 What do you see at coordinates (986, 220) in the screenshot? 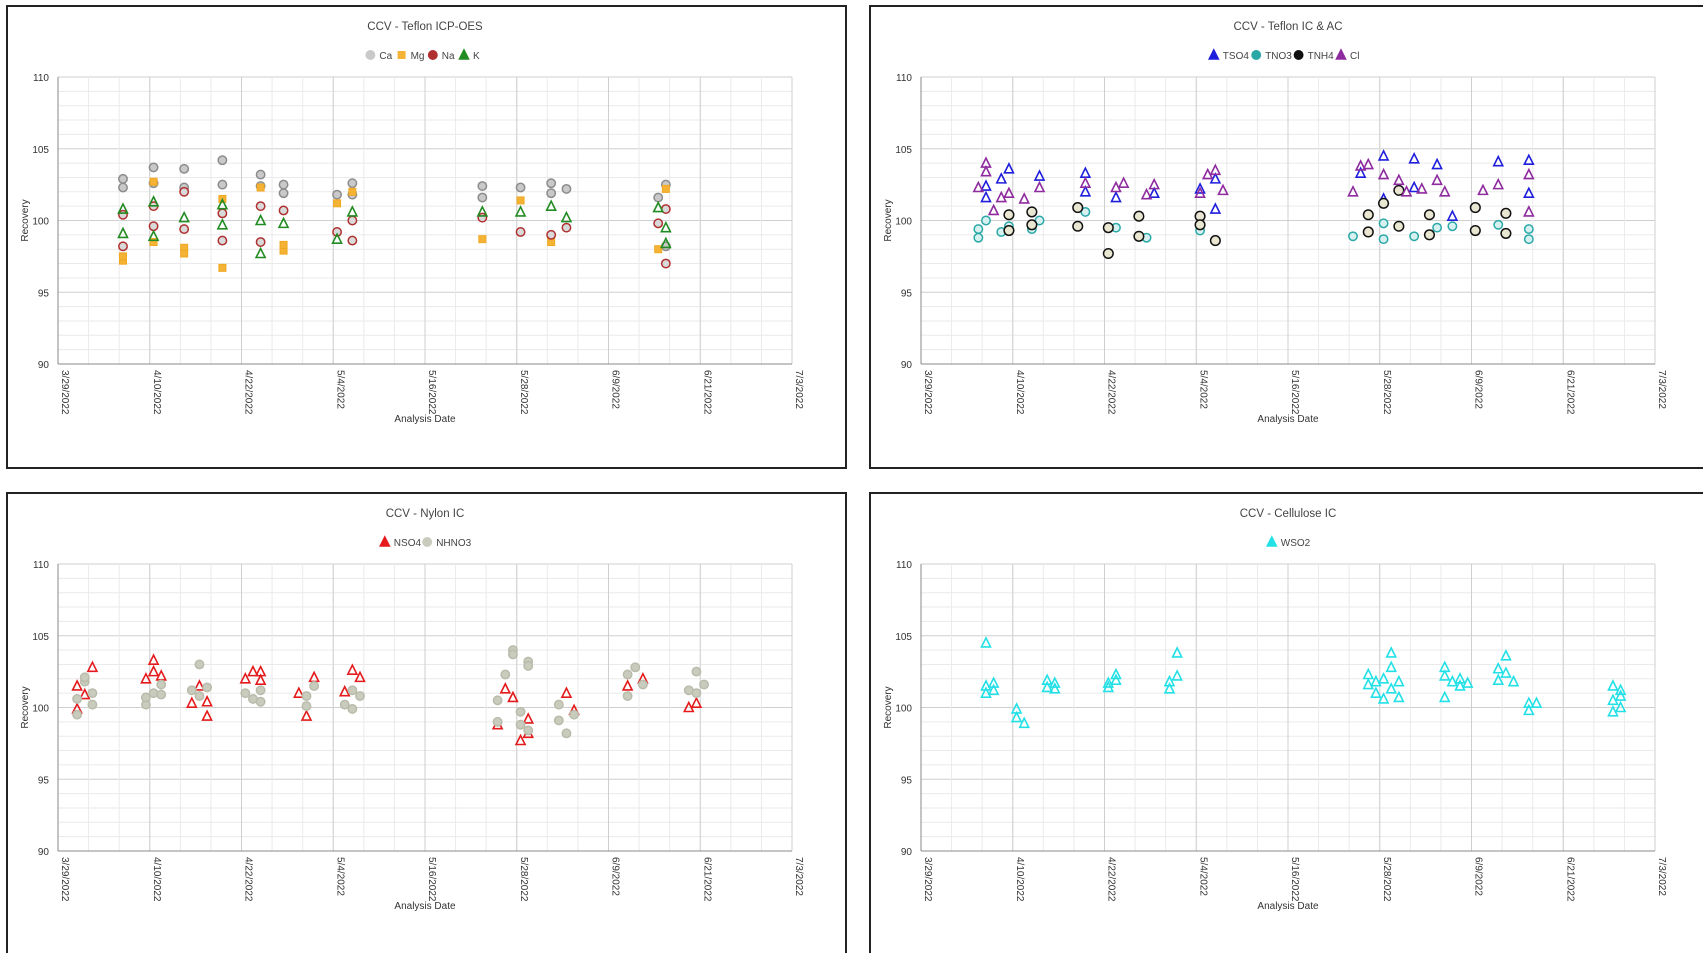
I see `data-point-tno3` at bounding box center [986, 220].